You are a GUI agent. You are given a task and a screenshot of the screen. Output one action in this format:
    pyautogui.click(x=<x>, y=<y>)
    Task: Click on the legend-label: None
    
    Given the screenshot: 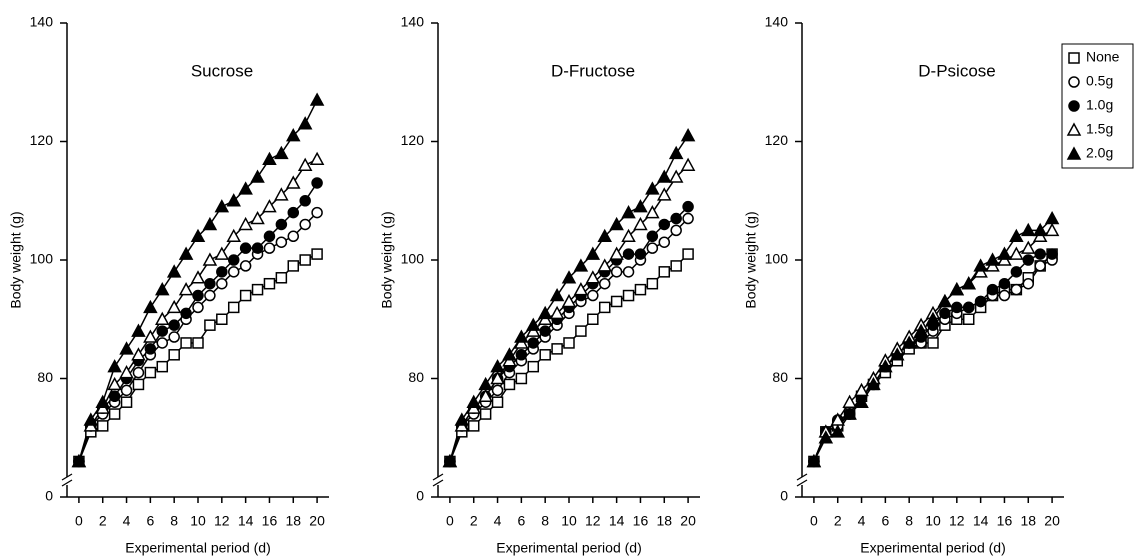 What is the action you would take?
    pyautogui.click(x=1103, y=57)
    